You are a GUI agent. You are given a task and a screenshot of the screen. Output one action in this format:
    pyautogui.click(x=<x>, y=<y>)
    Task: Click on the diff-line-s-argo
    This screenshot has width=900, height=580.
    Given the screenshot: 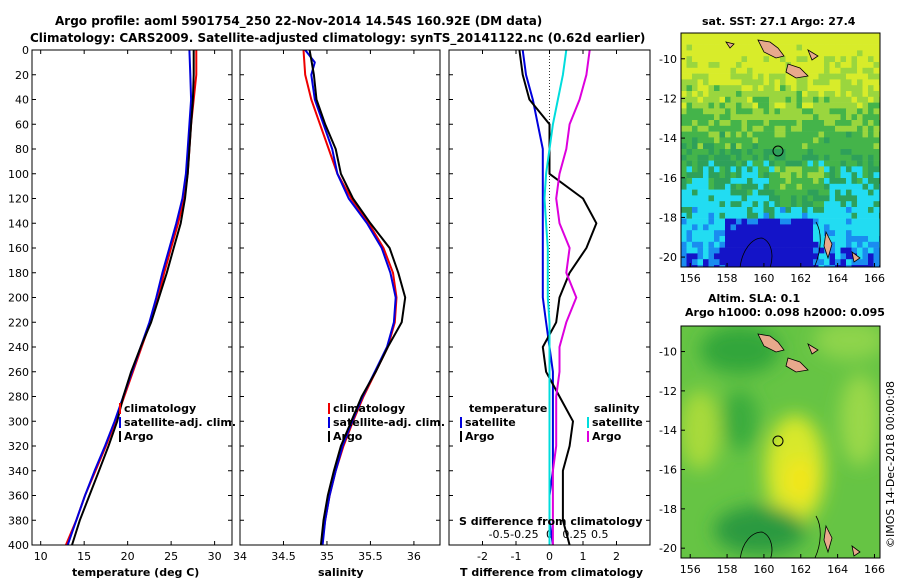 What is the action you would take?
    pyautogui.click(x=571, y=297)
    